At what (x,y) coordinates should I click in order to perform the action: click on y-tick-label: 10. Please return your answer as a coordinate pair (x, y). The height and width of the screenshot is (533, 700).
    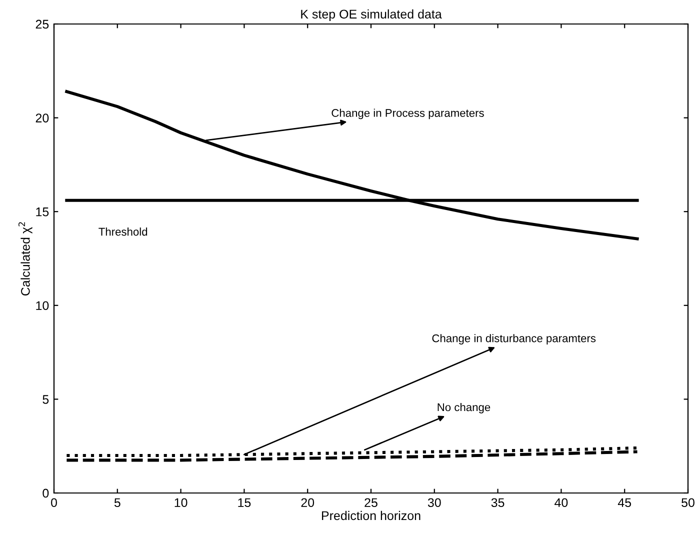
    Looking at the image, I should click on (42, 305).